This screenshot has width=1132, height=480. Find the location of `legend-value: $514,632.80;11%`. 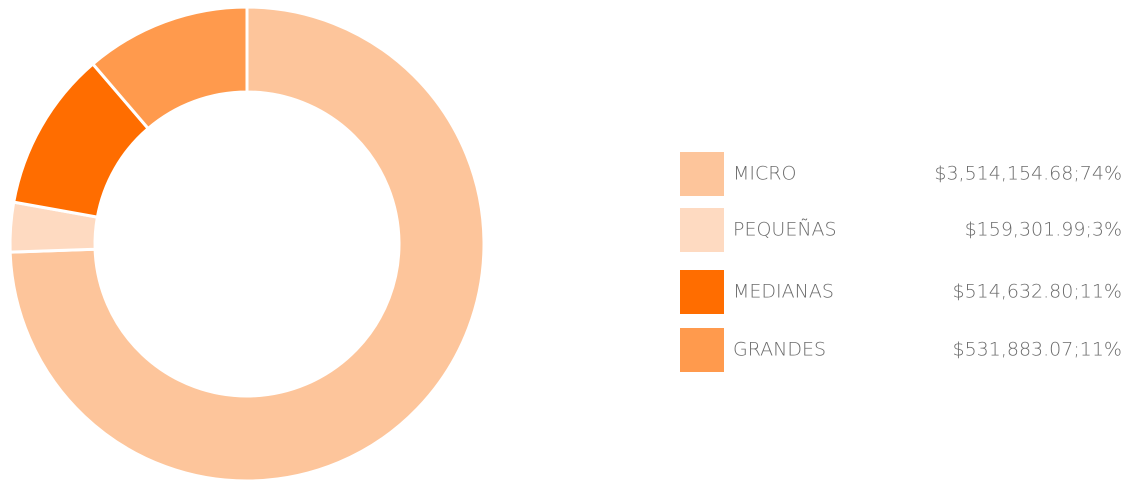

legend-value: $514,632.80;11% is located at coordinates (1037, 292).